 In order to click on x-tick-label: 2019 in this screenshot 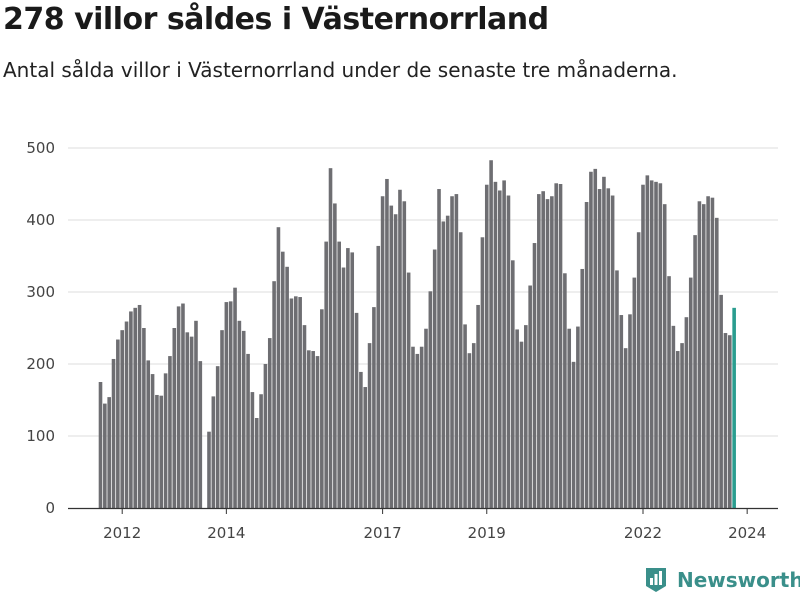, I will do `click(487, 533)`.